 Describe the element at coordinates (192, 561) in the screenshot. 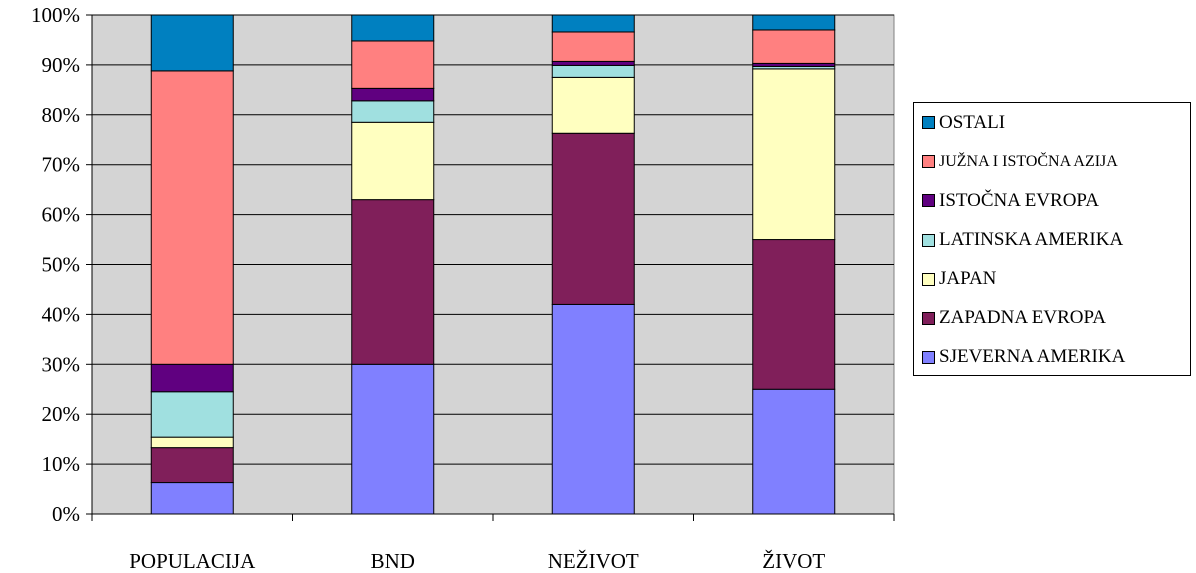

I see `x-tick-label: POPULACIJA` at that location.